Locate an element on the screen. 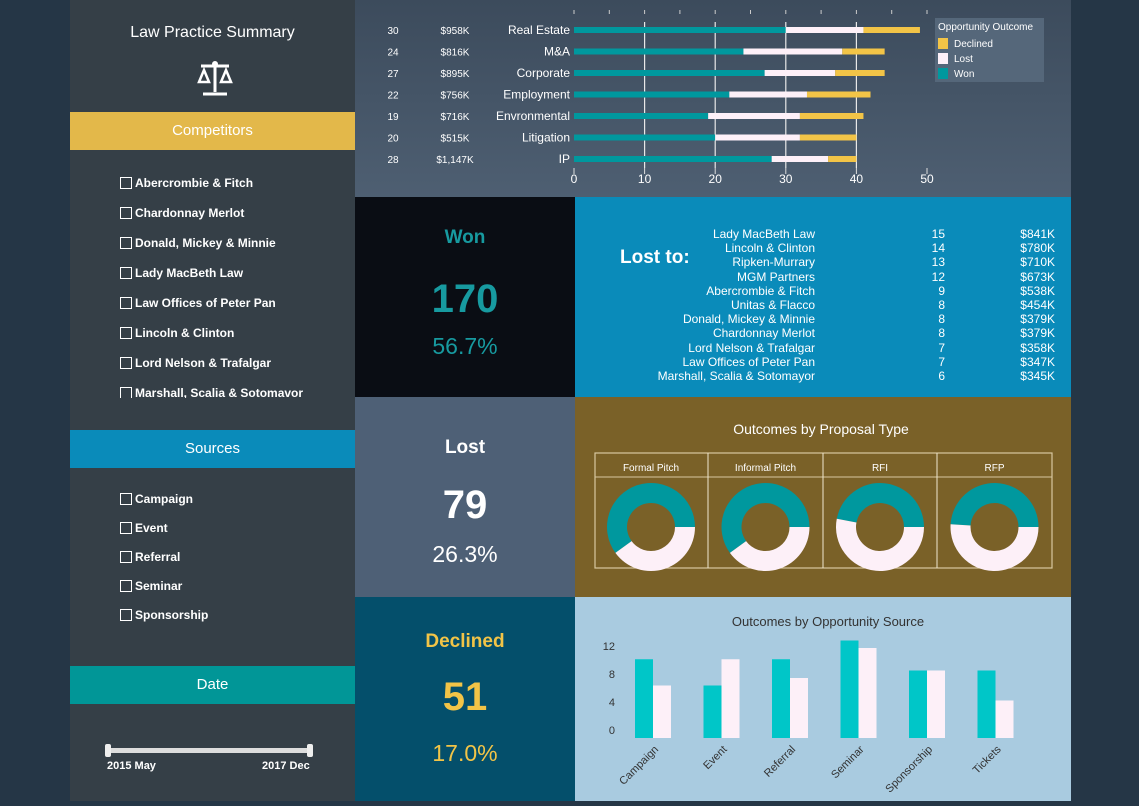 The width and height of the screenshot is (1139, 806). competitor-checkbox: Marshall, Scalia & Sotomavor is located at coordinates (211, 392).